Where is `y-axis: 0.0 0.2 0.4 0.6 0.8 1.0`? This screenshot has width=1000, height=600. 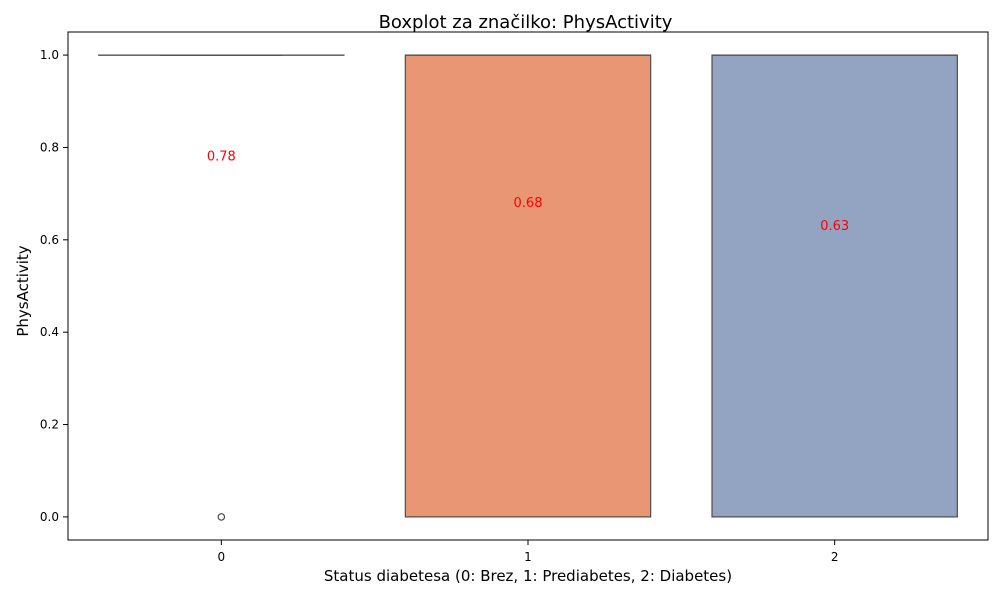
y-axis: 0.0 0.2 0.4 0.6 0.8 1.0 is located at coordinates (54, 286).